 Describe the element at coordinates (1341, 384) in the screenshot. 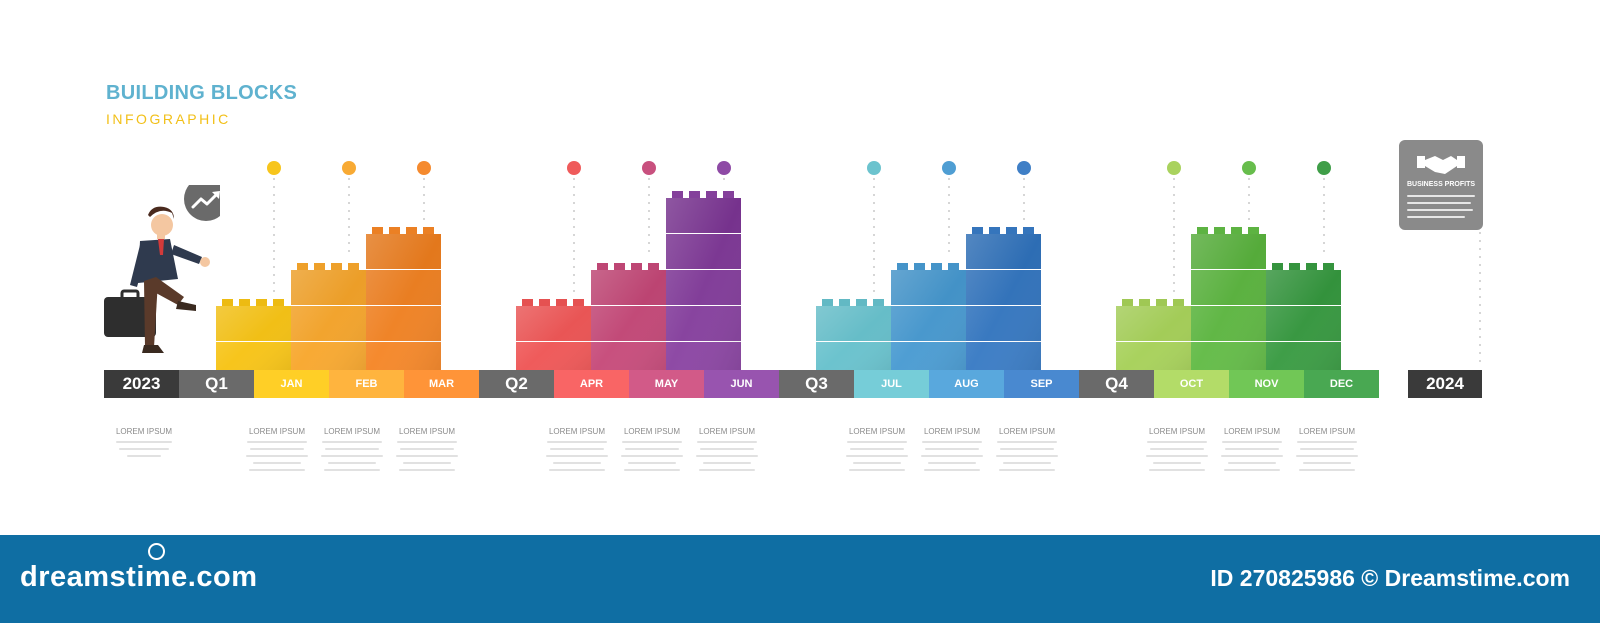

I see `month-label-dec: DEC` at that location.